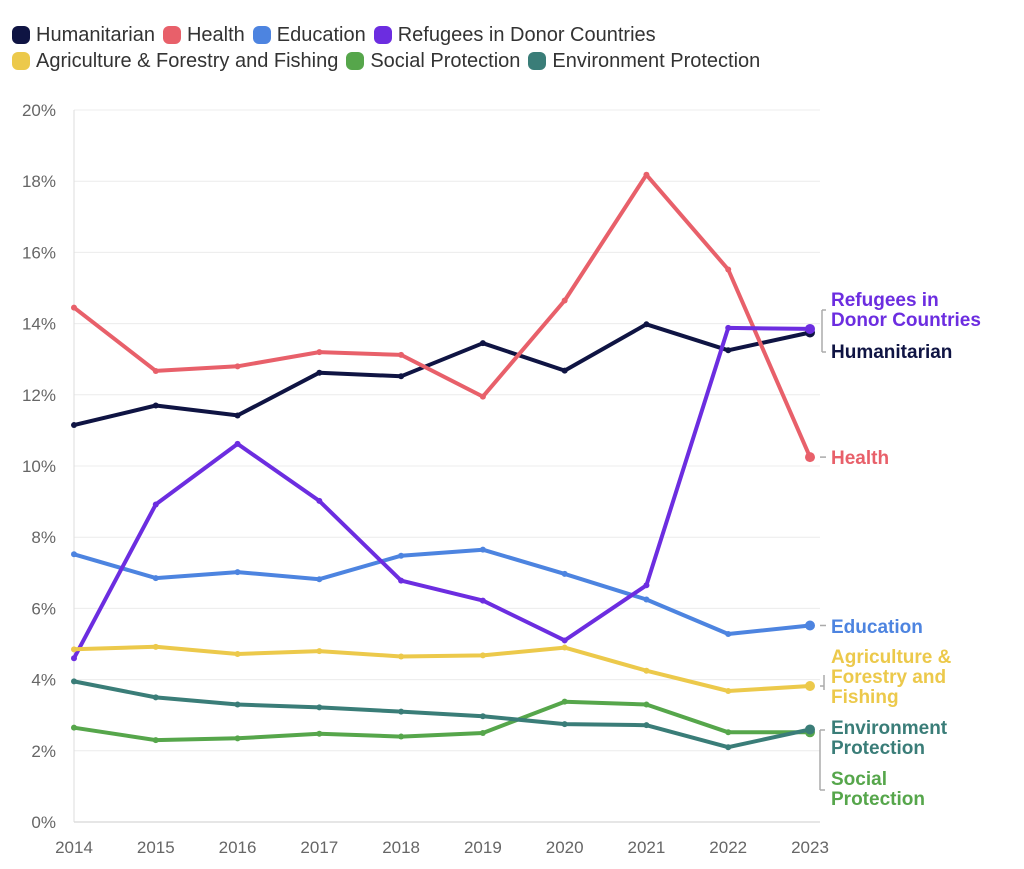  I want to click on legend-item-refugees: Refugees in Donor Countries, so click(514, 35).